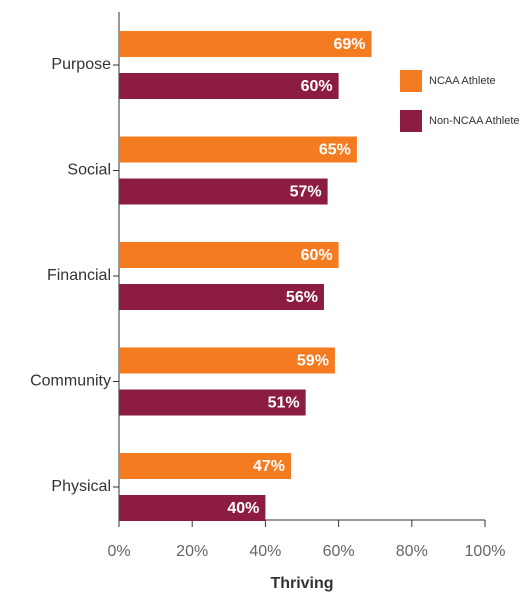 This screenshot has height=595, width=523. I want to click on y-tick-label: Community, so click(70, 381).